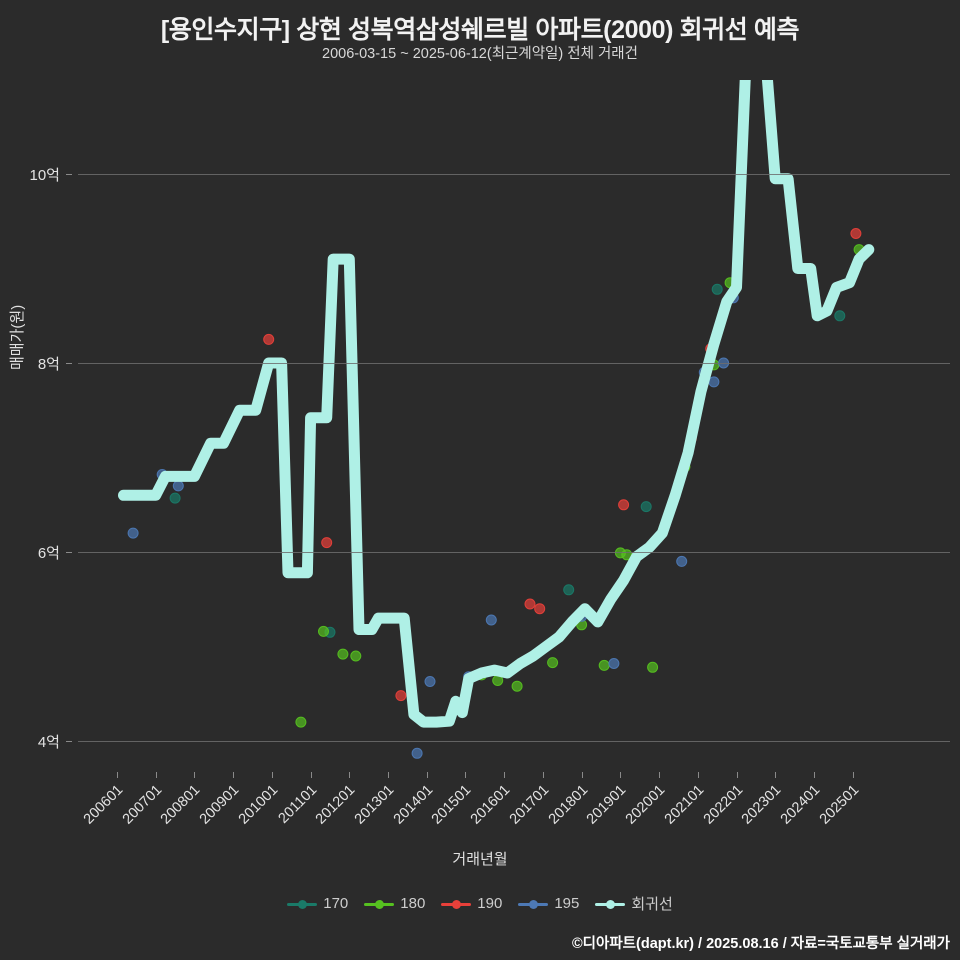  I want to click on x-axis-tick-label: 201001, so click(258, 805).